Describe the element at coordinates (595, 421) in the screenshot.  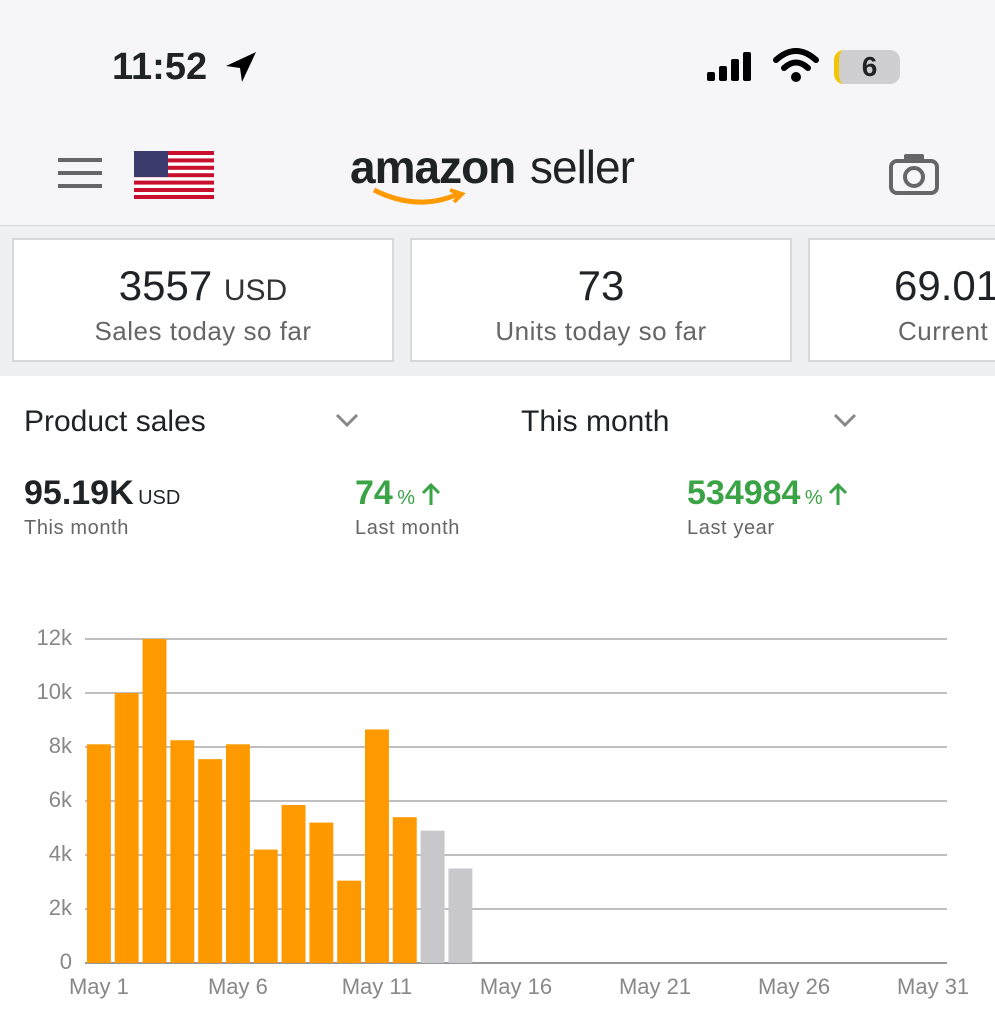
I see `period-selector: This month` at that location.